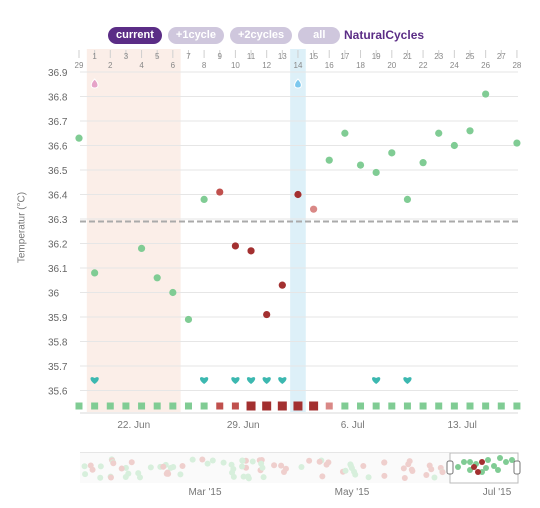 Image resolution: width=540 pixels, height=508 pixels. Describe the element at coordinates (407, 56) in the screenshot. I see `cycle-day-label: 21` at that location.